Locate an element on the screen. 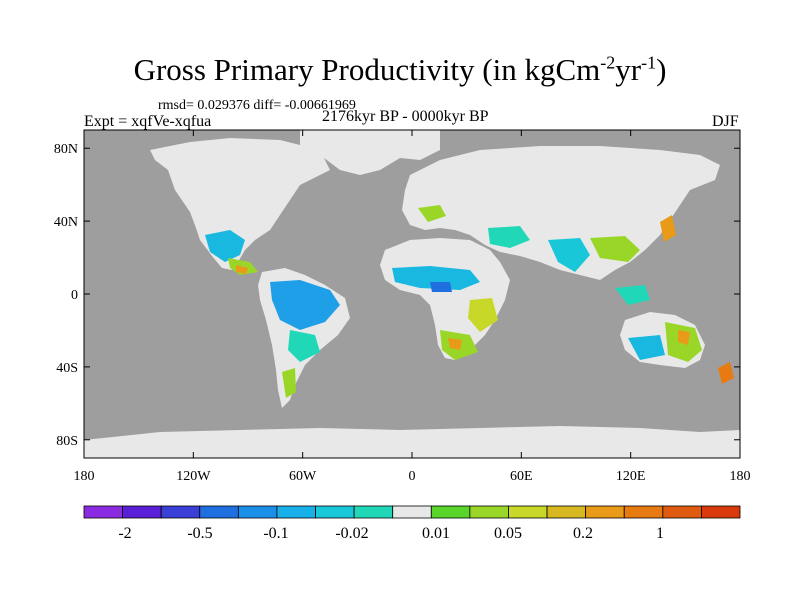  colorbar-label: -0.1 is located at coordinates (275, 533).